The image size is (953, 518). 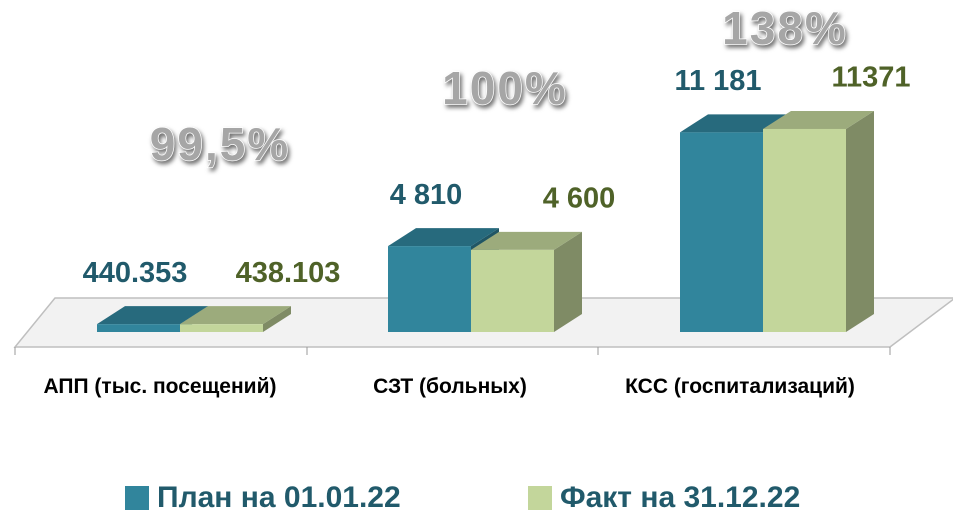 What do you see at coordinates (579, 199) in the screenshot?
I see `value-label: 4 600` at bounding box center [579, 199].